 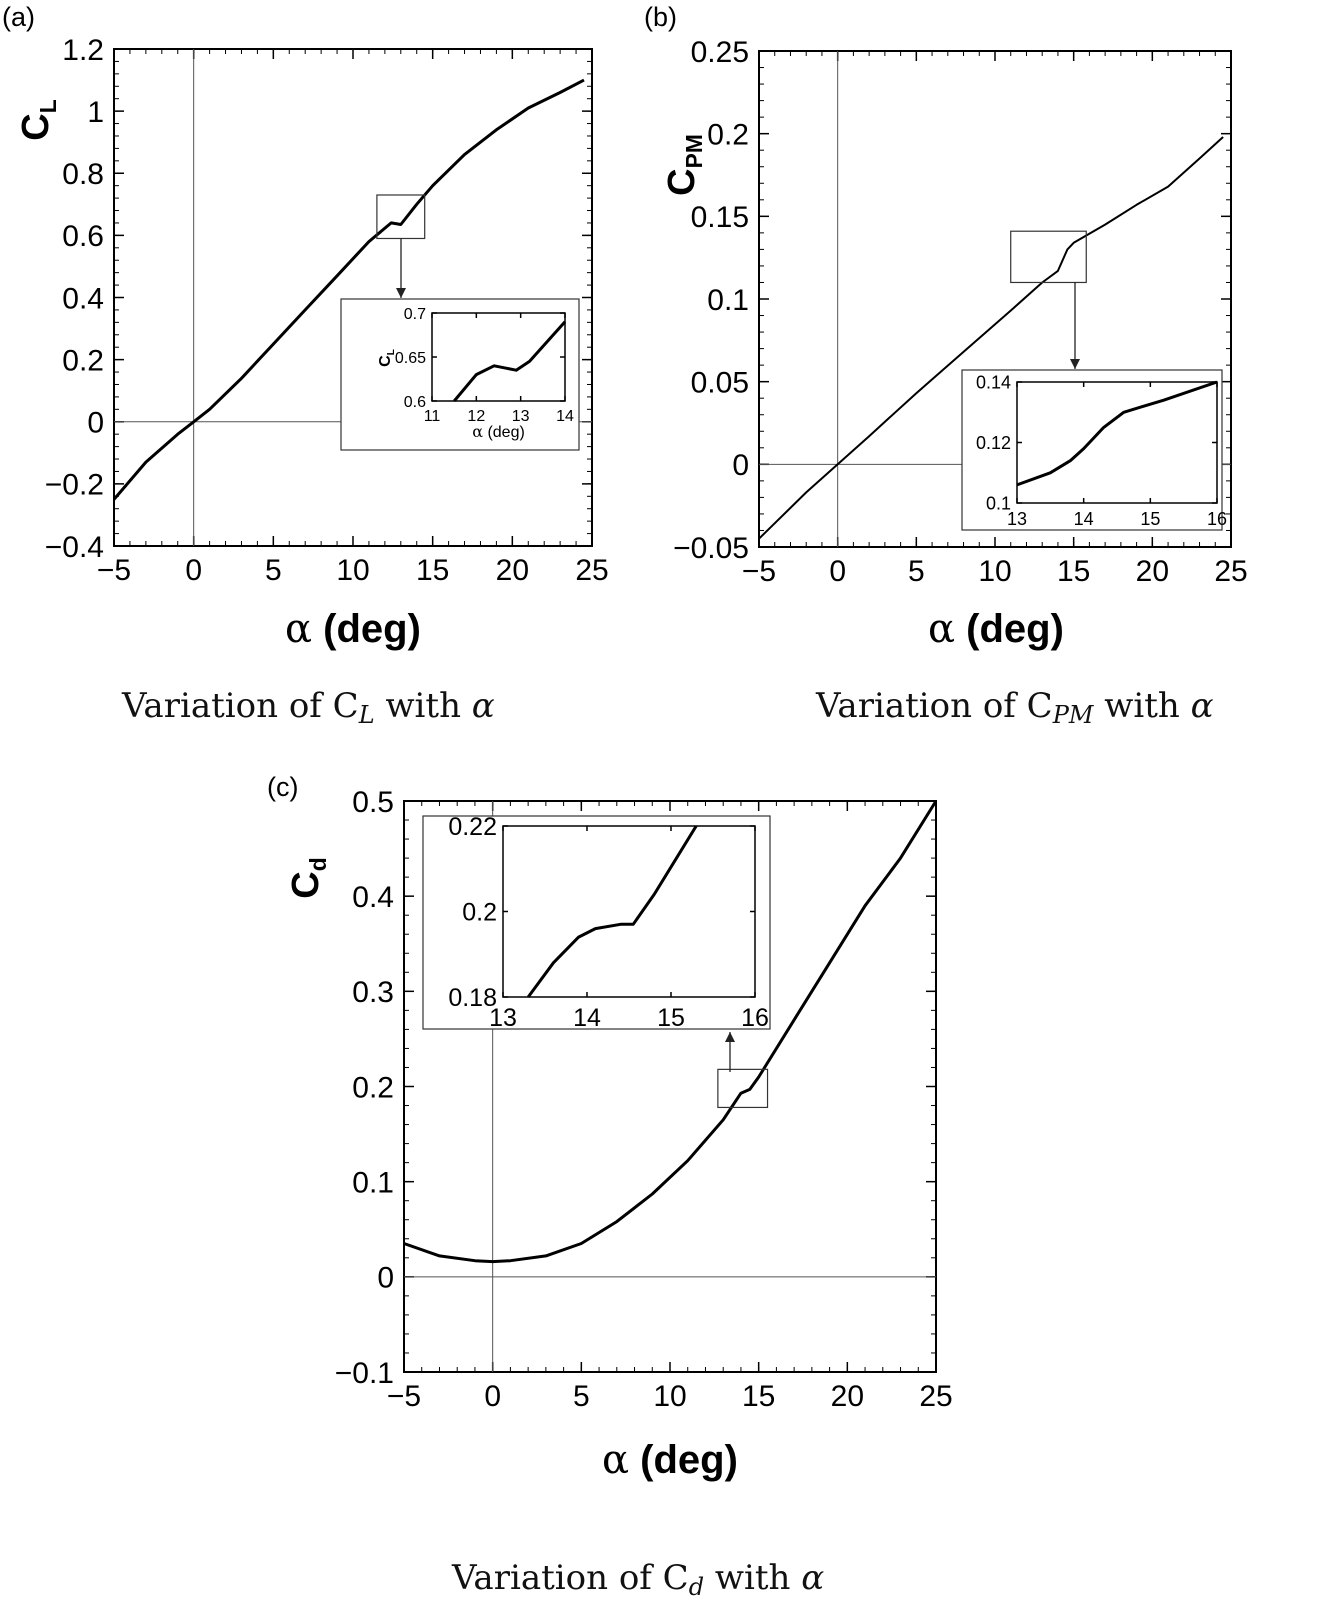 I want to click on panel-b-xtick-label: 0, so click(x=837, y=571).